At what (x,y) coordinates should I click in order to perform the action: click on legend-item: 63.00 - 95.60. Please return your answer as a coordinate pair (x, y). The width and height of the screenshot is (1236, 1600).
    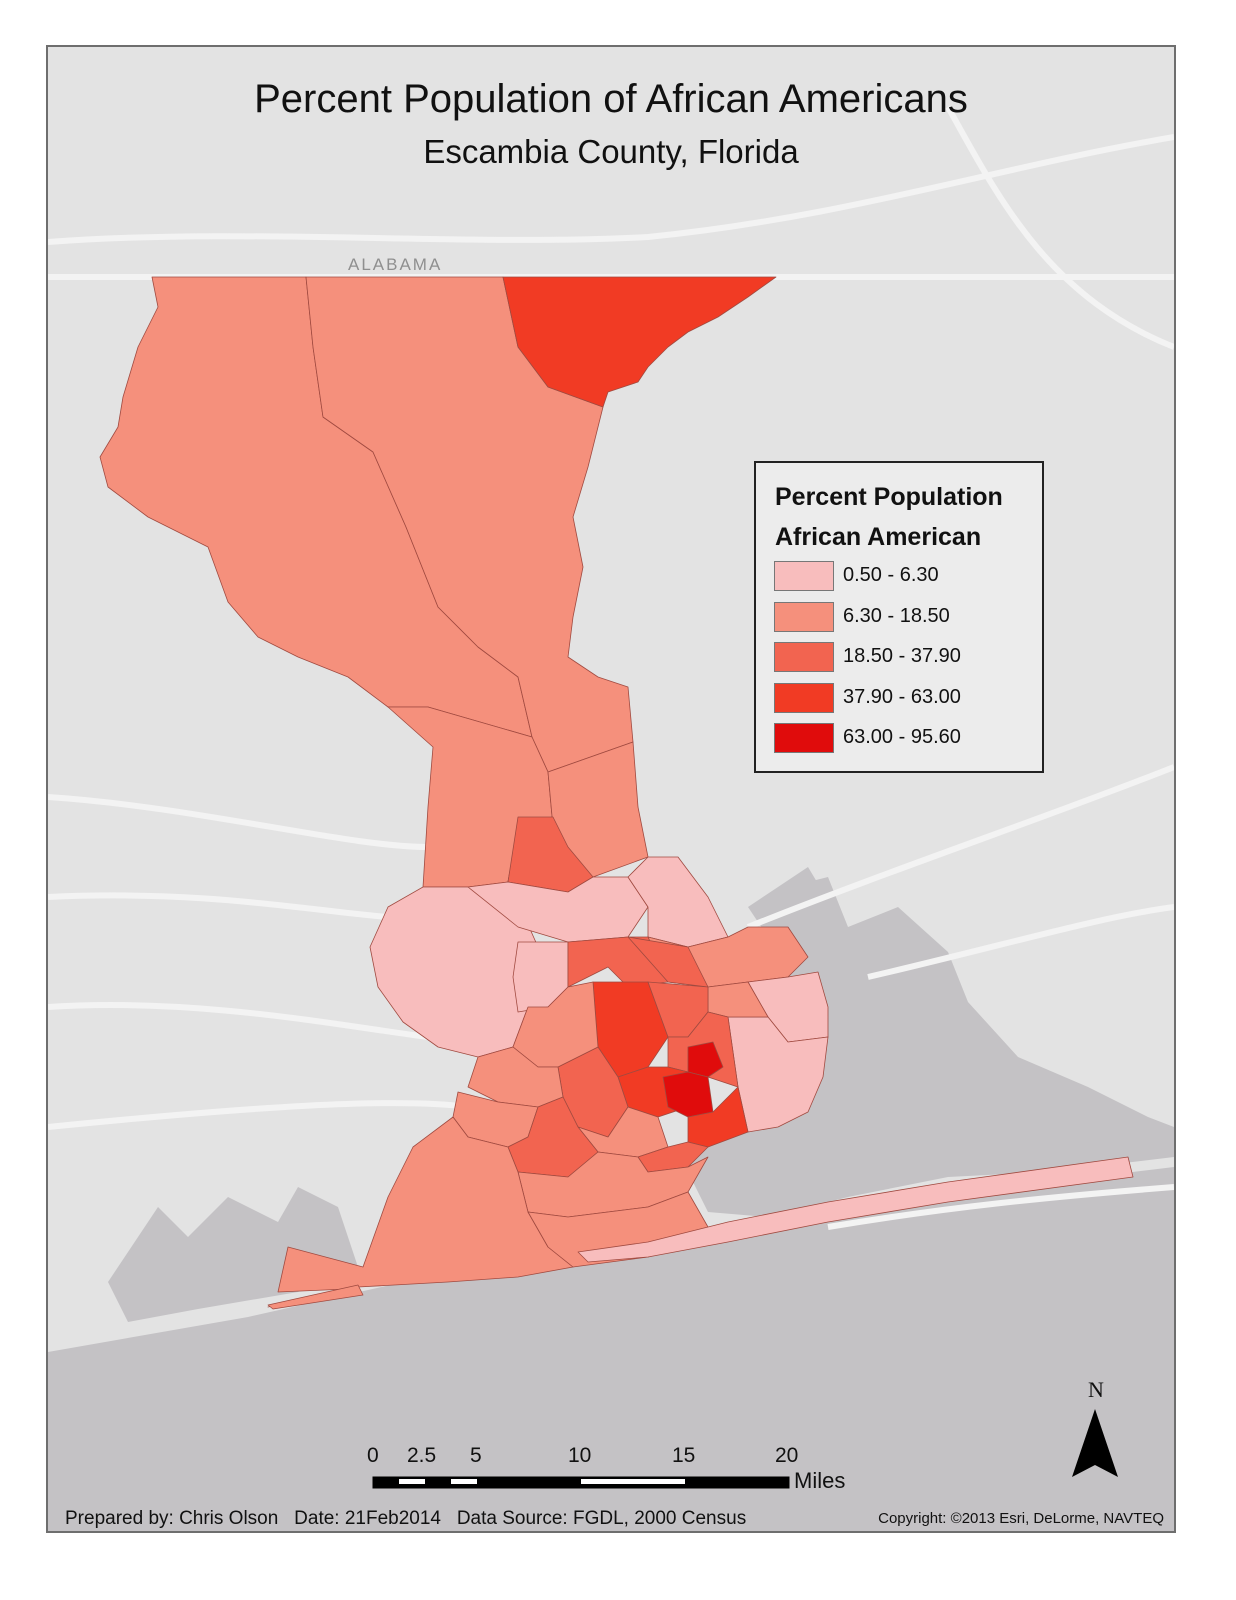
    Looking at the image, I should click on (904, 739).